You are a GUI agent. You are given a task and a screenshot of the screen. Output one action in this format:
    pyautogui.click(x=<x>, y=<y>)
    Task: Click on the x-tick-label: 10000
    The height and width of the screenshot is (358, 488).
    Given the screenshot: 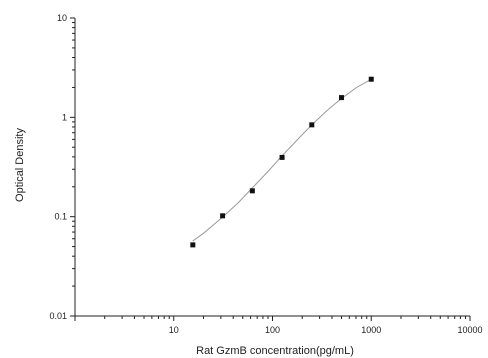 What is the action you would take?
    pyautogui.click(x=469, y=330)
    